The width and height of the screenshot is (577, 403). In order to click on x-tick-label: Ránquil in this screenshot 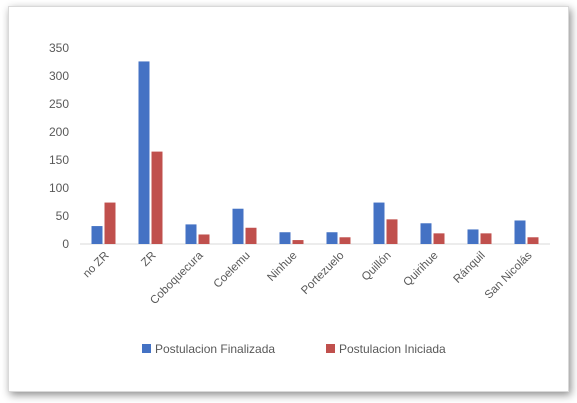, I will do `click(470, 268)`.